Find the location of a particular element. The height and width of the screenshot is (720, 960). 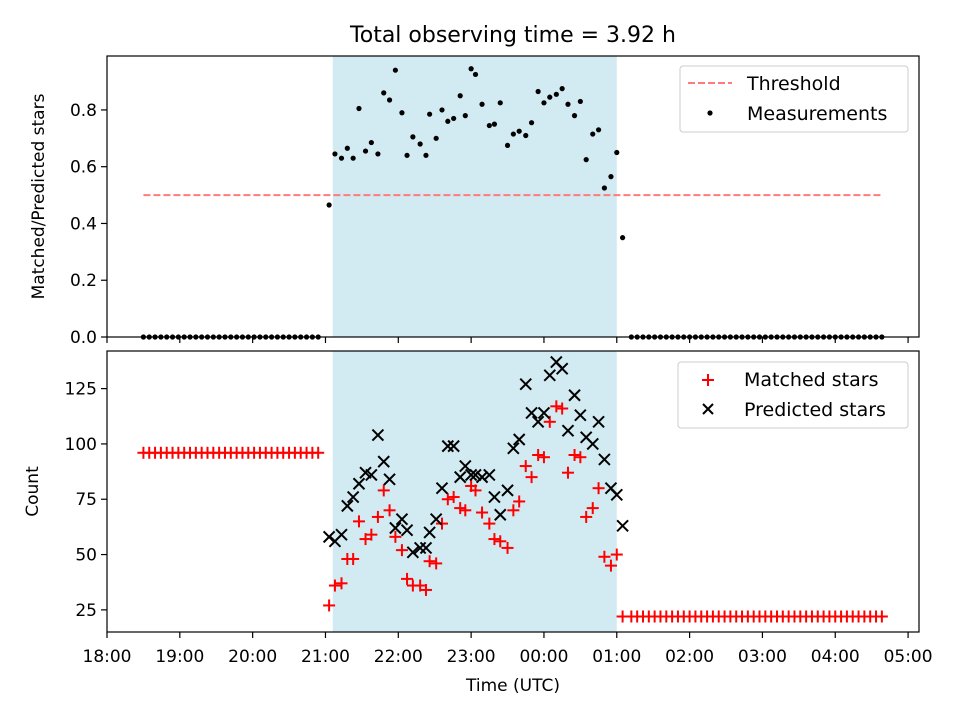

top-legend-box is located at coordinates (794, 99).